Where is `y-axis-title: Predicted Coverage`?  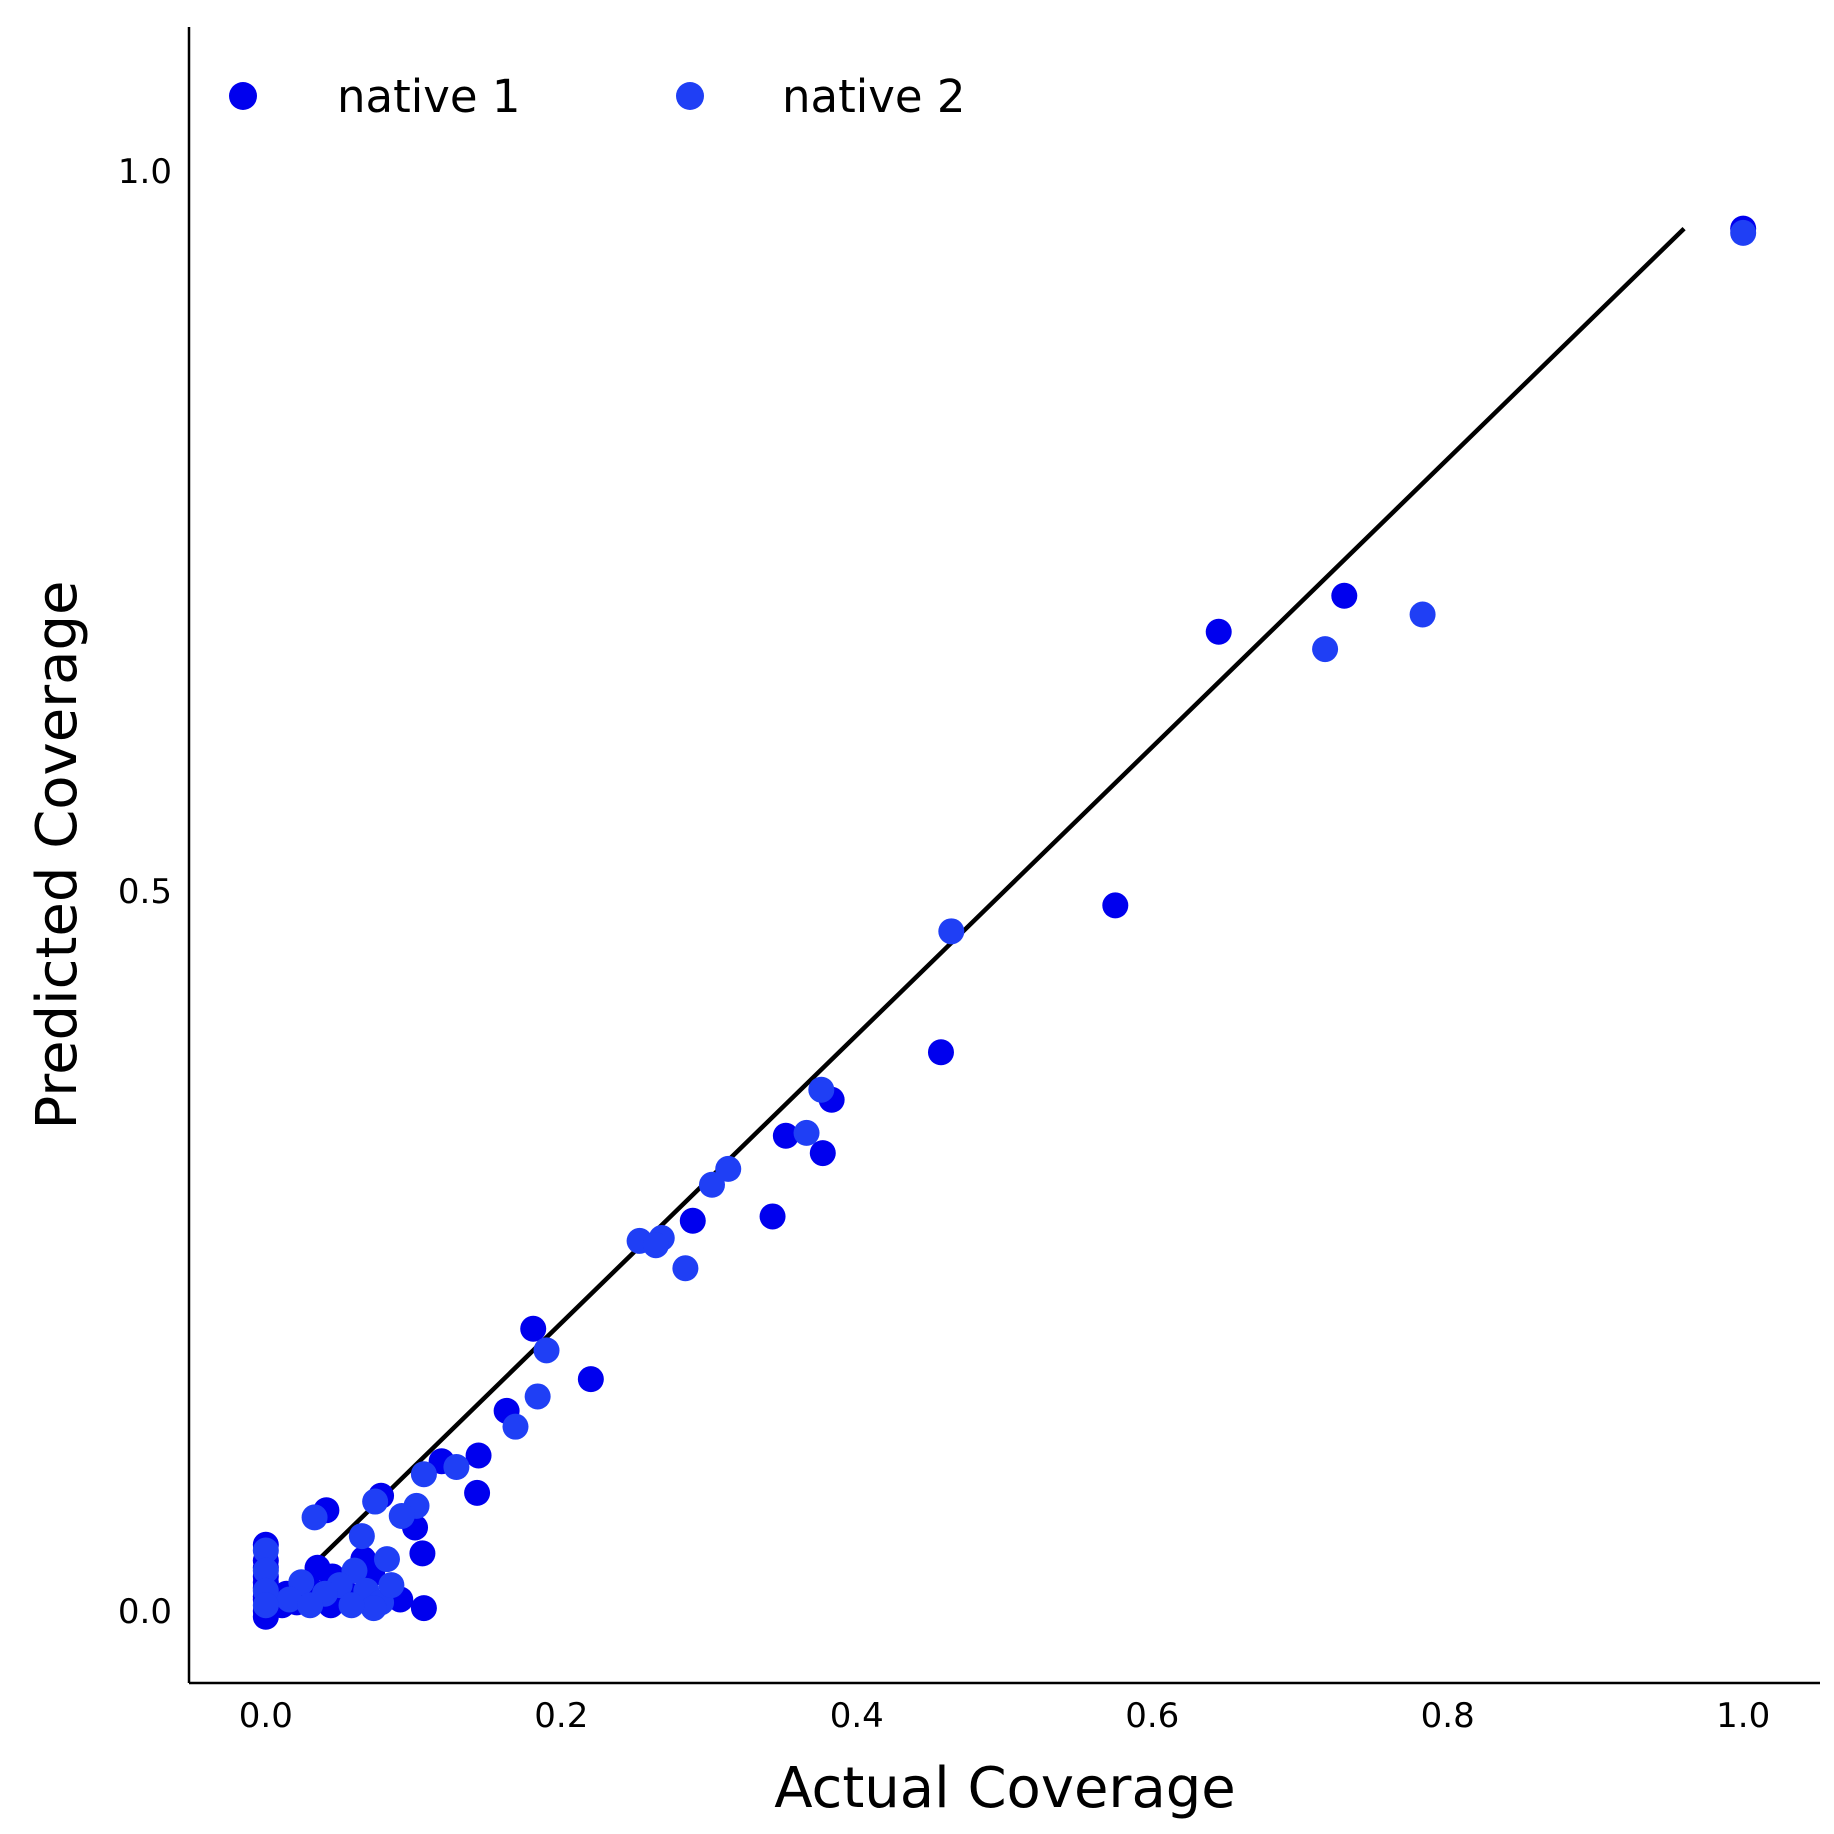 y-axis-title: Predicted Coverage is located at coordinates (57, 855).